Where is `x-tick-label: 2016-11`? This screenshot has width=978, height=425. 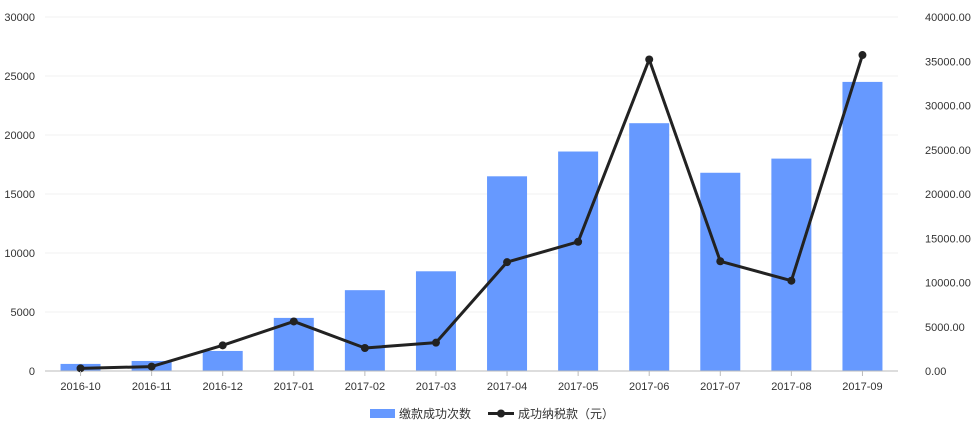 x-tick-label: 2016-11 is located at coordinates (152, 387).